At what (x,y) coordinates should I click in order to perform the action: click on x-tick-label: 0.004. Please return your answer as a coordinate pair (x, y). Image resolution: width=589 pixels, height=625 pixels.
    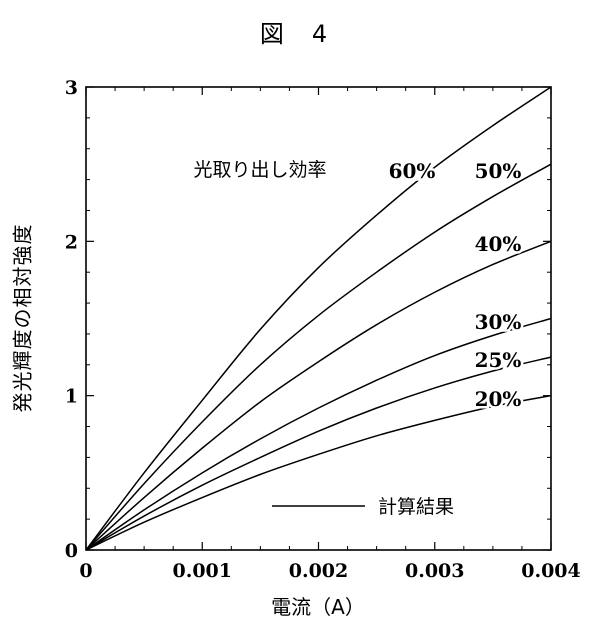
    Looking at the image, I should click on (551, 571).